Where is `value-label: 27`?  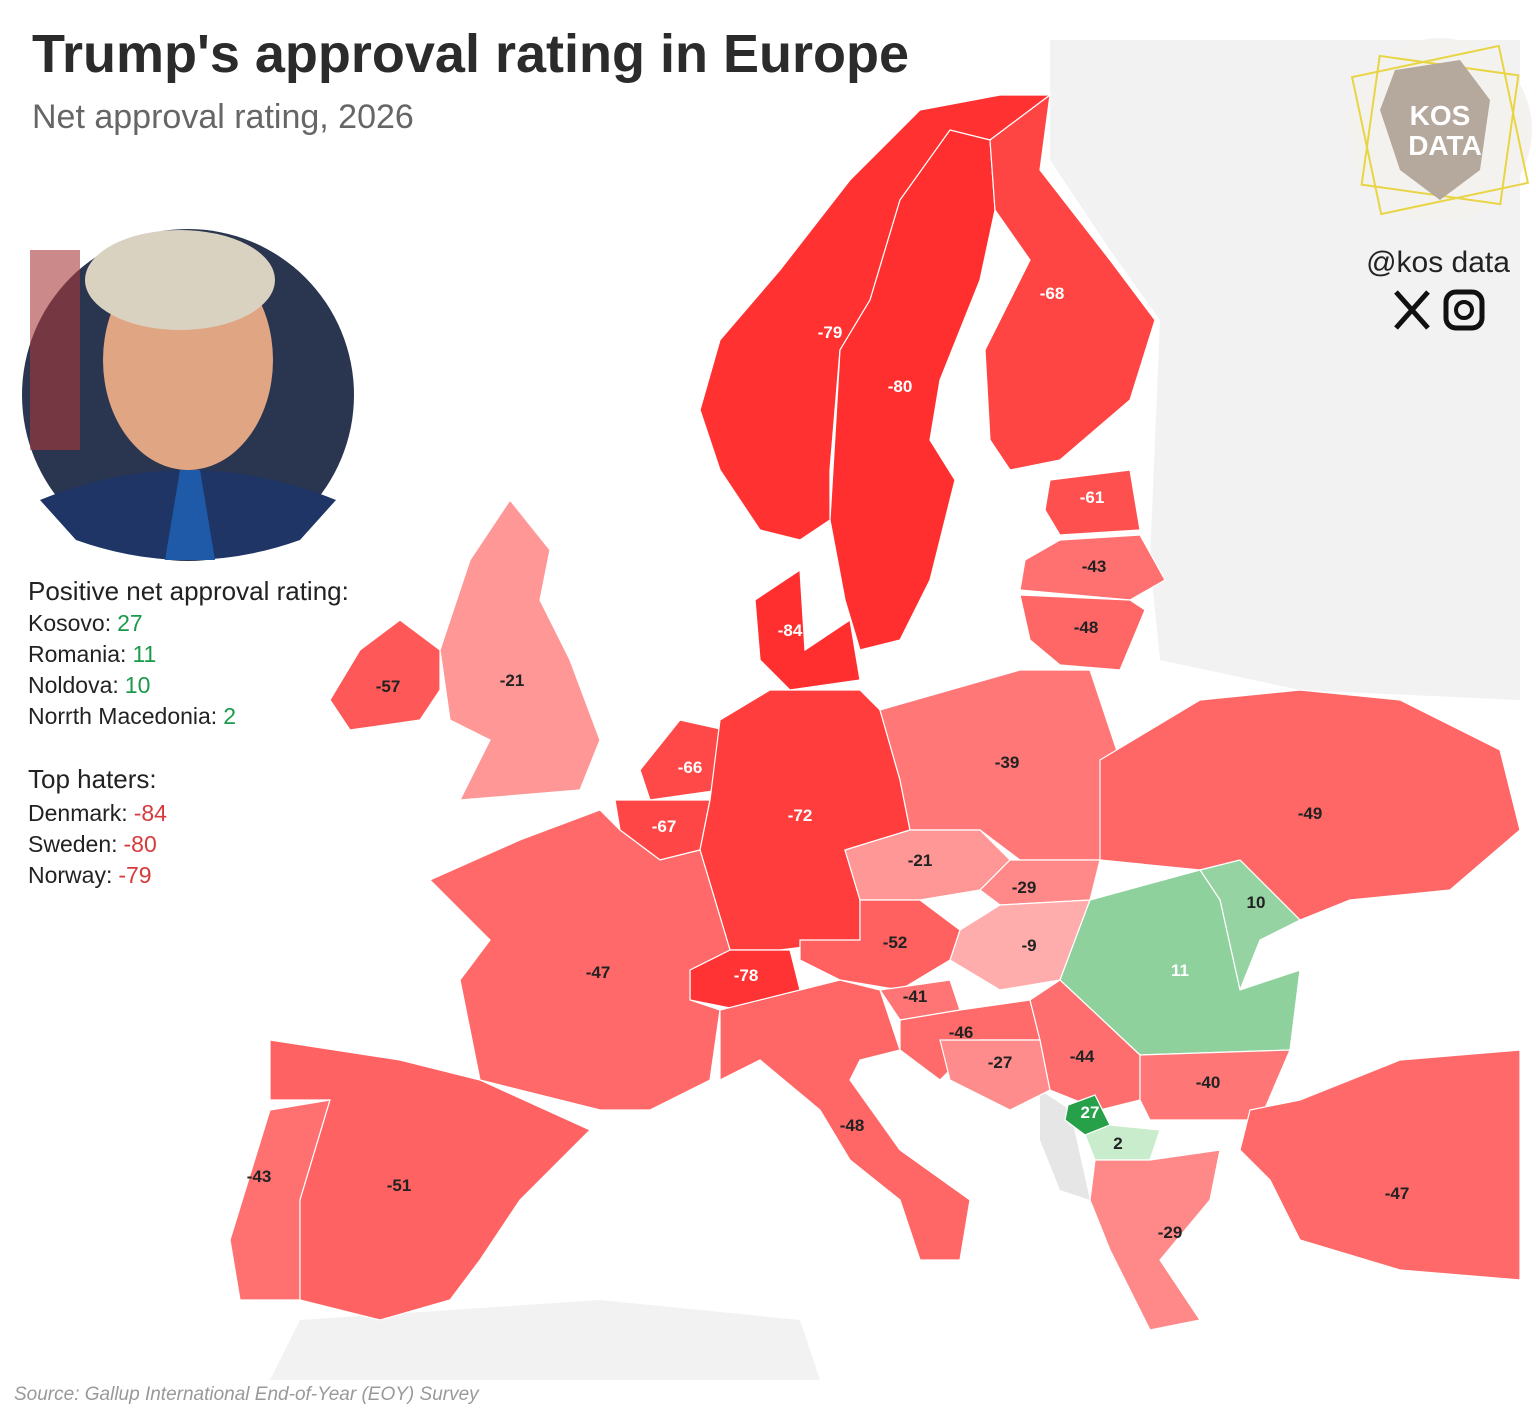 value-label: 27 is located at coordinates (1090, 1112).